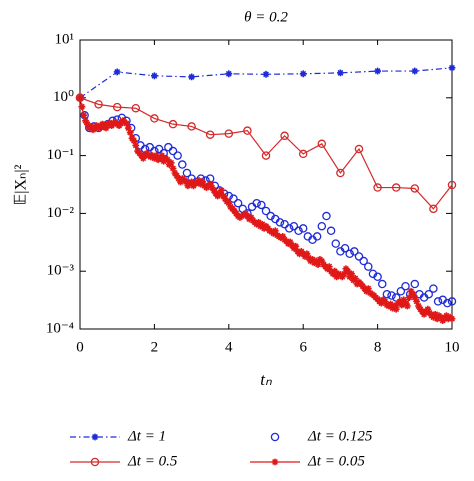  I want to click on y-tick-label: 10⁻⁴, so click(60, 328).